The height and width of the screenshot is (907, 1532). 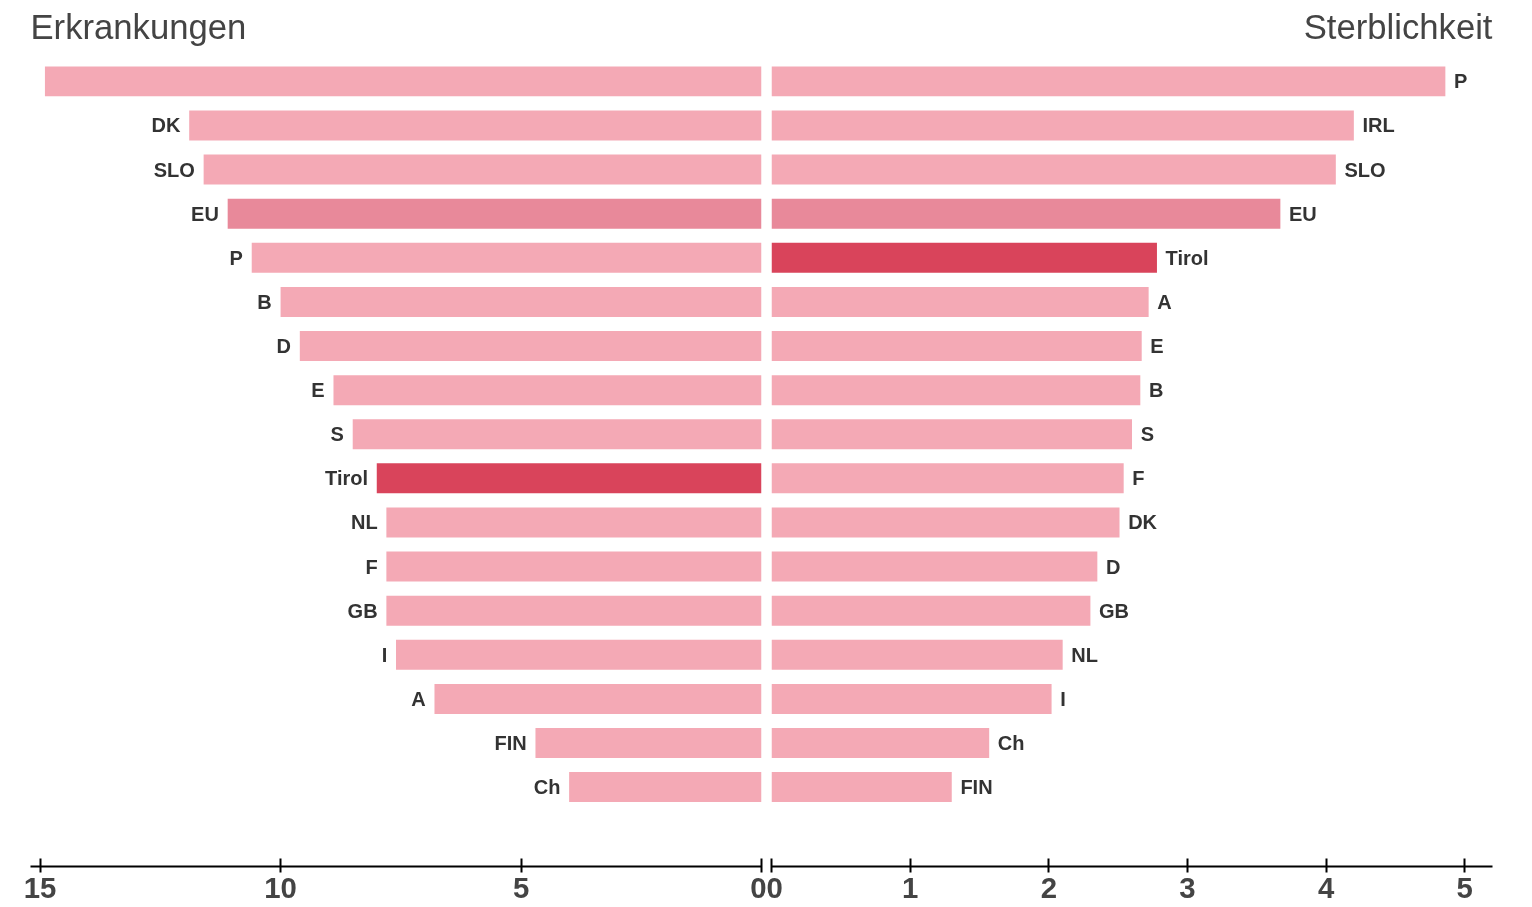 I want to click on x-tick-label: 15, so click(x=40, y=887).